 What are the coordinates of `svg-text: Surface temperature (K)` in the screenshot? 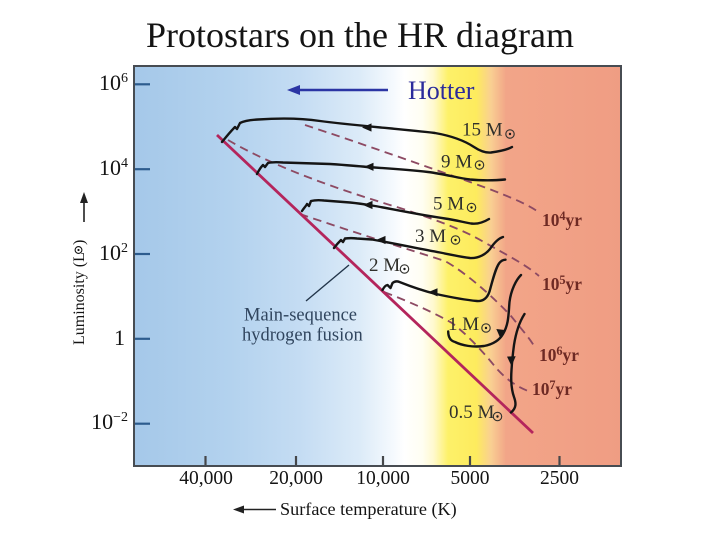 It's located at (368, 509).